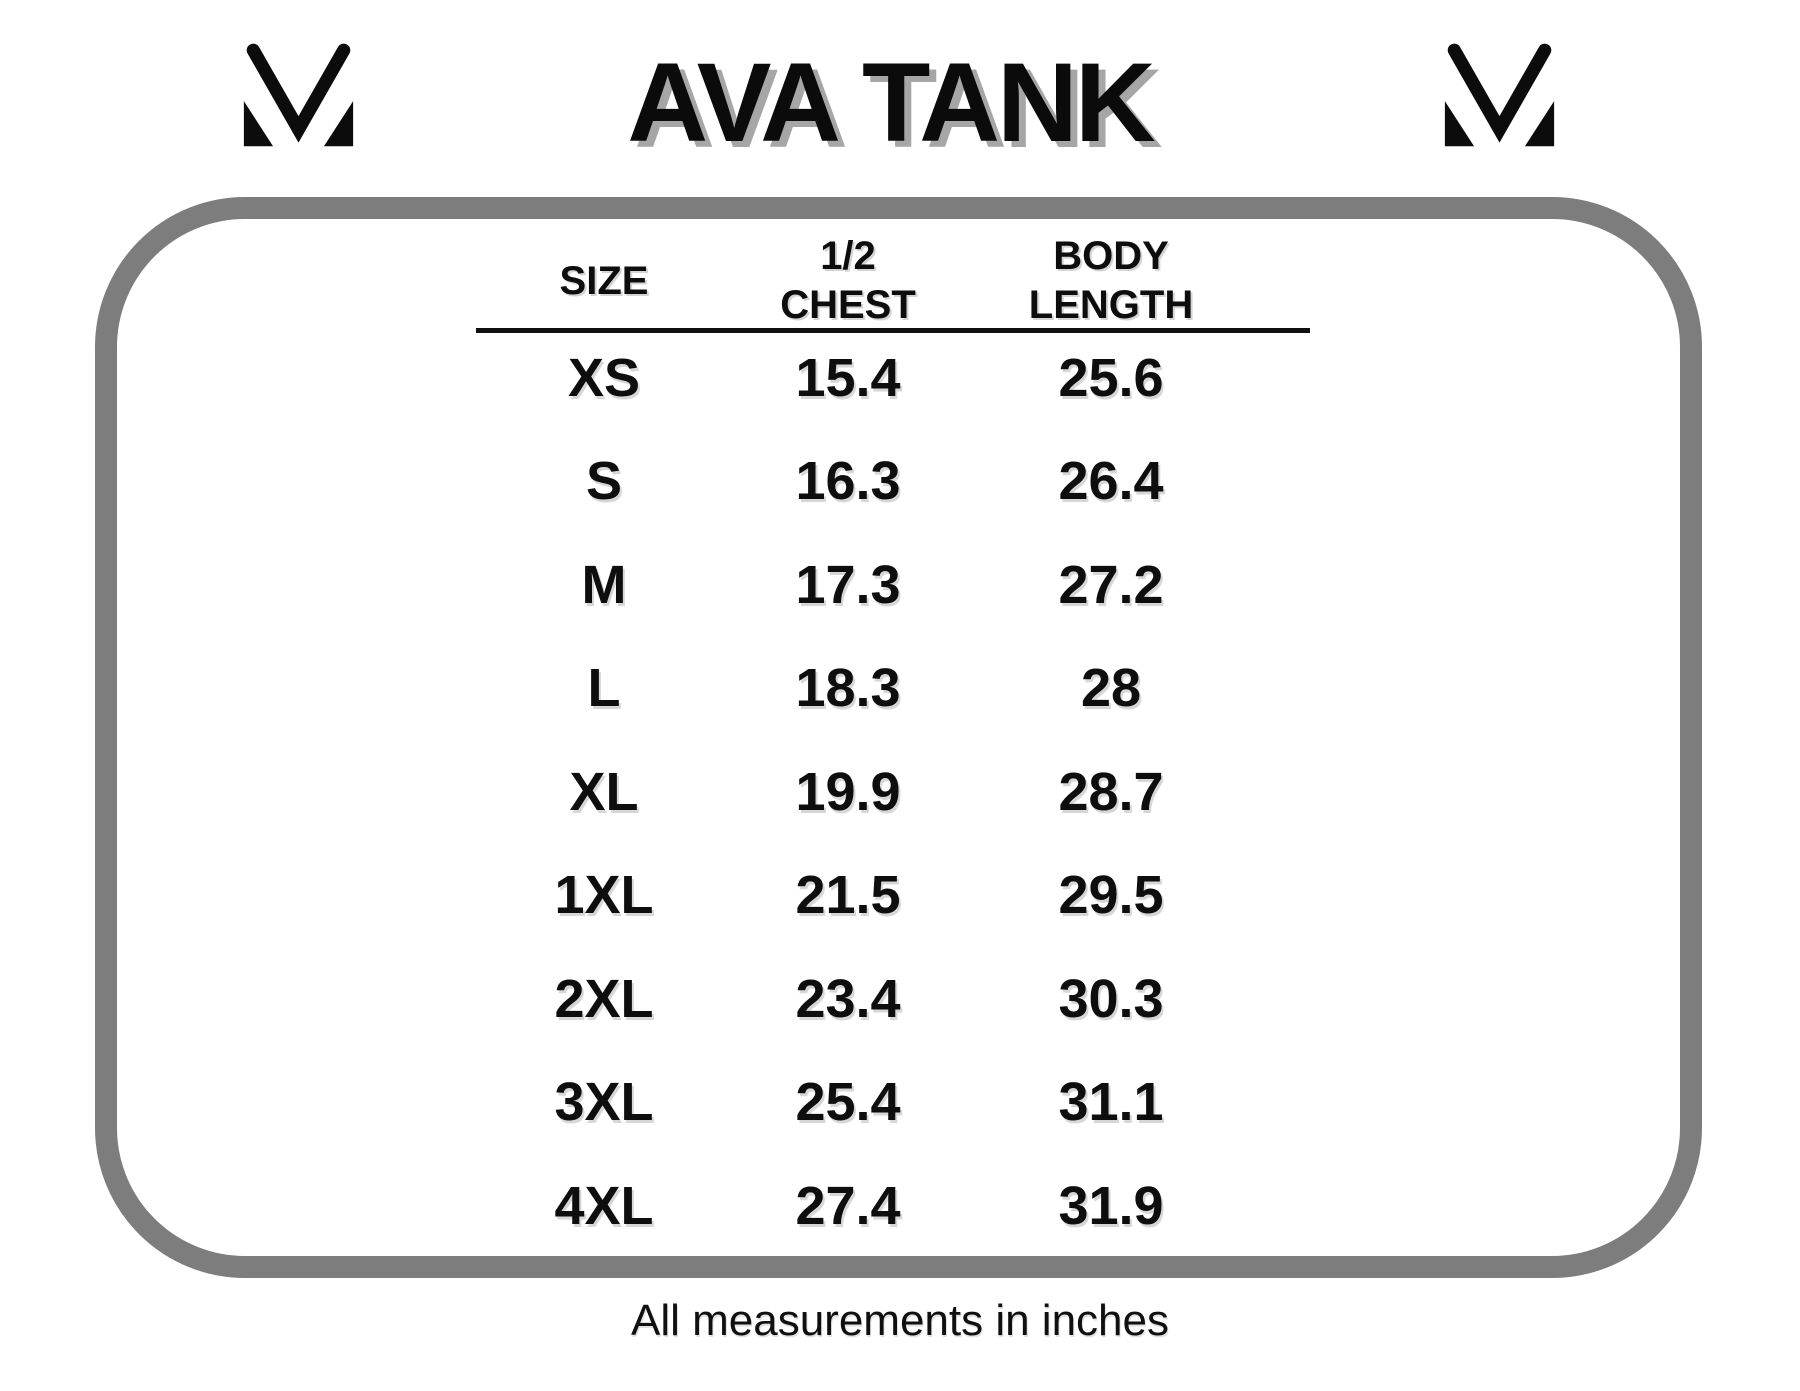 Image resolution: width=1800 pixels, height=1391 pixels. What do you see at coordinates (891, 102) in the screenshot?
I see `page-title: AVA TANK` at bounding box center [891, 102].